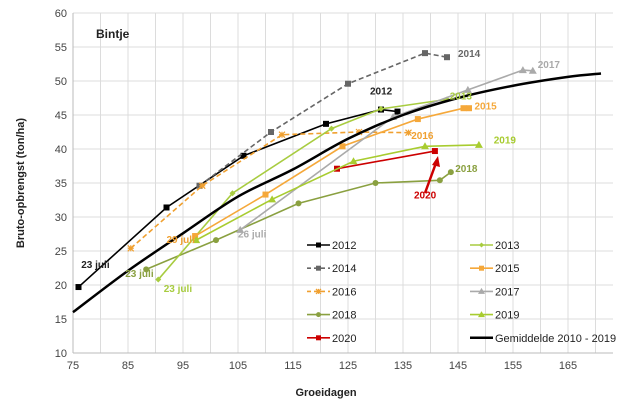 The image size is (625, 408). Describe the element at coordinates (494, 316) in the screenshot. I see `legend-item-2019: 2019` at that location.